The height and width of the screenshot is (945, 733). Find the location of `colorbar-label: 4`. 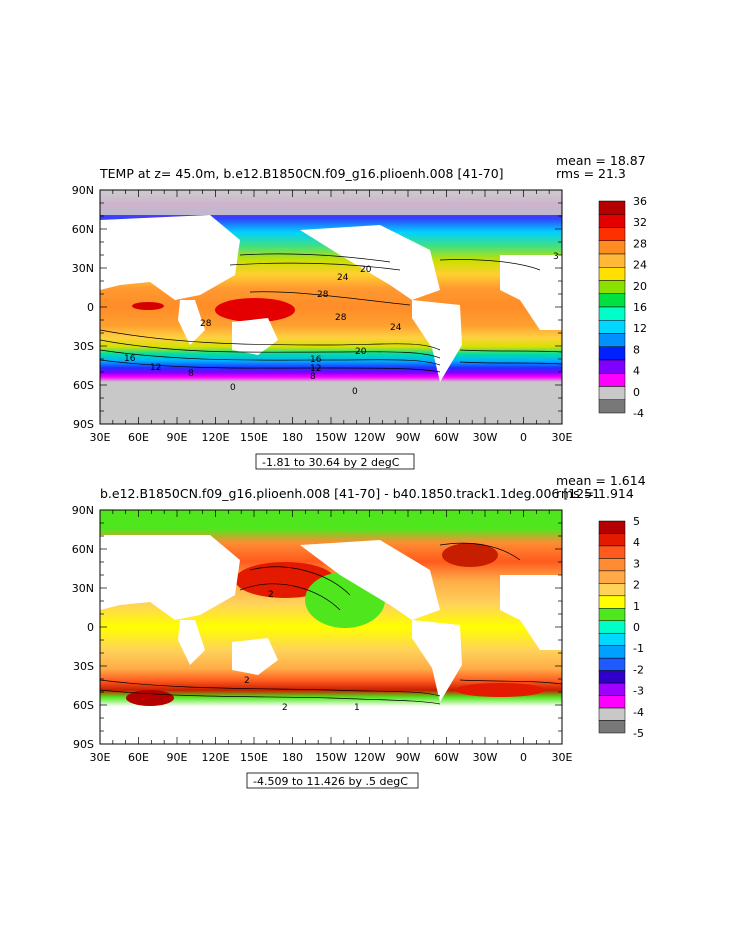

colorbar-label: 4 is located at coordinates (636, 542).